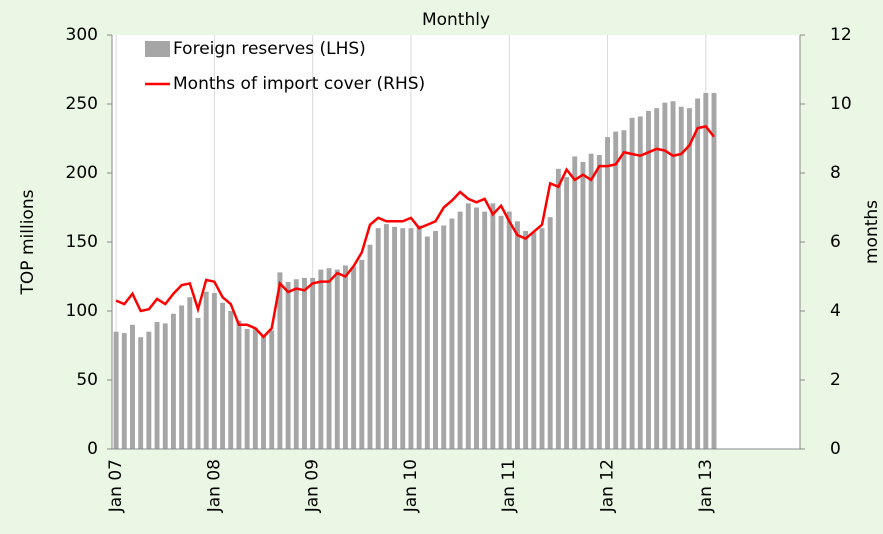  I want to click on x-tick-label: Jan 10, so click(411, 486).